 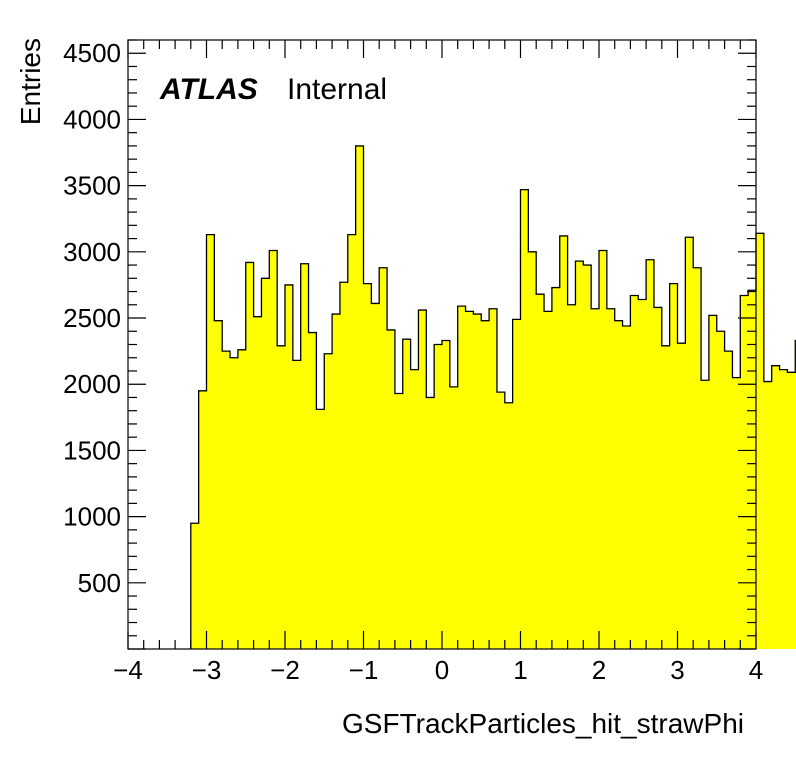 What do you see at coordinates (92, 450) in the screenshot?
I see `y-tick-label: 1500` at bounding box center [92, 450].